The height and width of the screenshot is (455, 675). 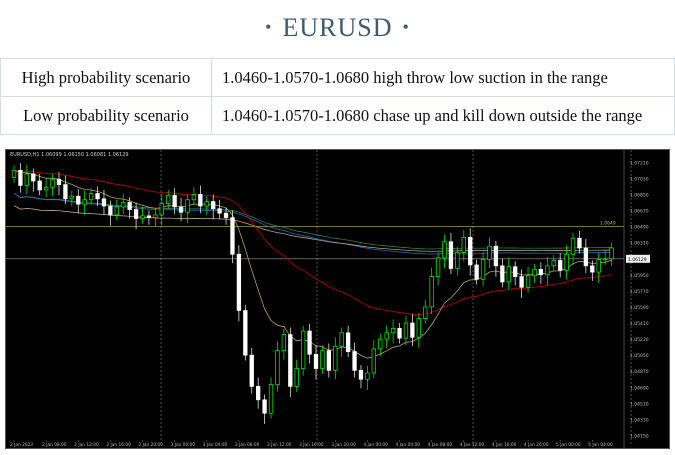 What do you see at coordinates (639, 308) in the screenshot?
I see `y-tick-label: 1.05590` at bounding box center [639, 308].